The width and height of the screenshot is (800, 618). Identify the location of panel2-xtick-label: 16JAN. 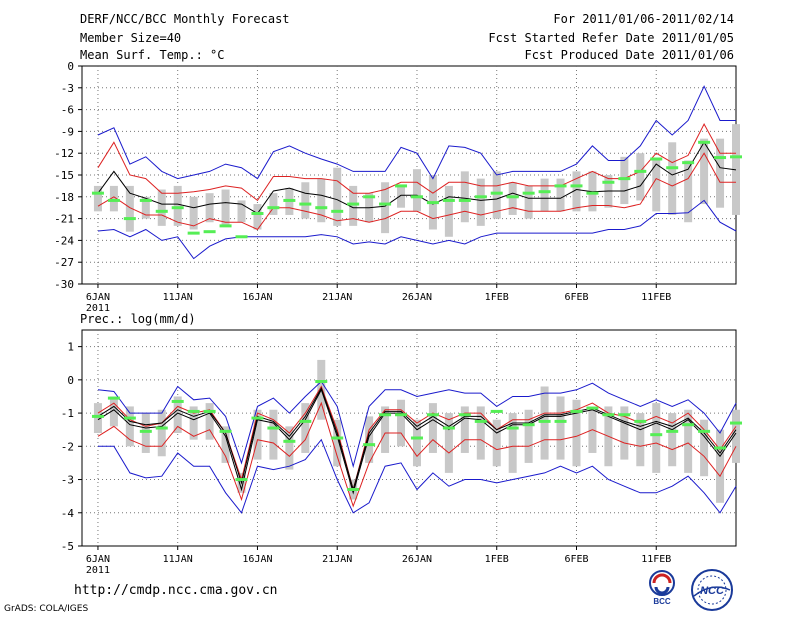
(257, 559).